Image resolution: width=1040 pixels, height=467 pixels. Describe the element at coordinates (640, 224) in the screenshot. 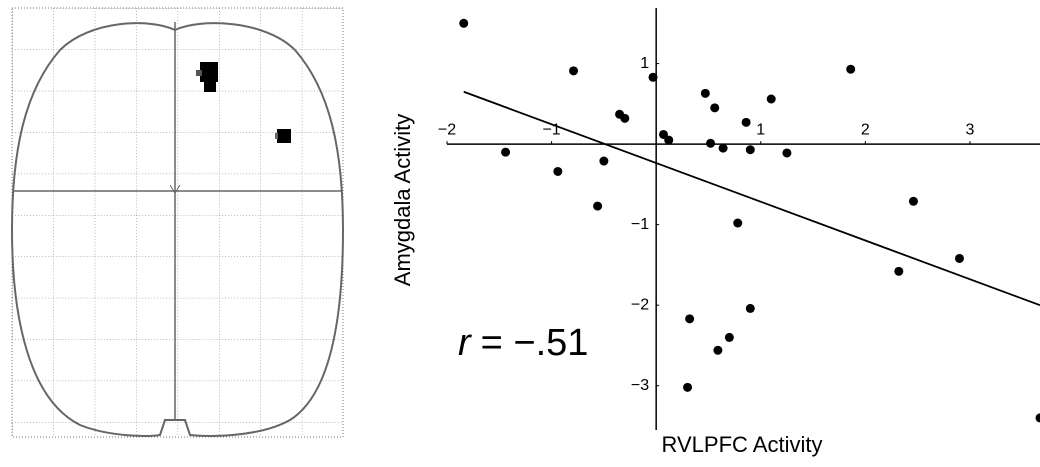

I see `y-tick-label: −1` at that location.